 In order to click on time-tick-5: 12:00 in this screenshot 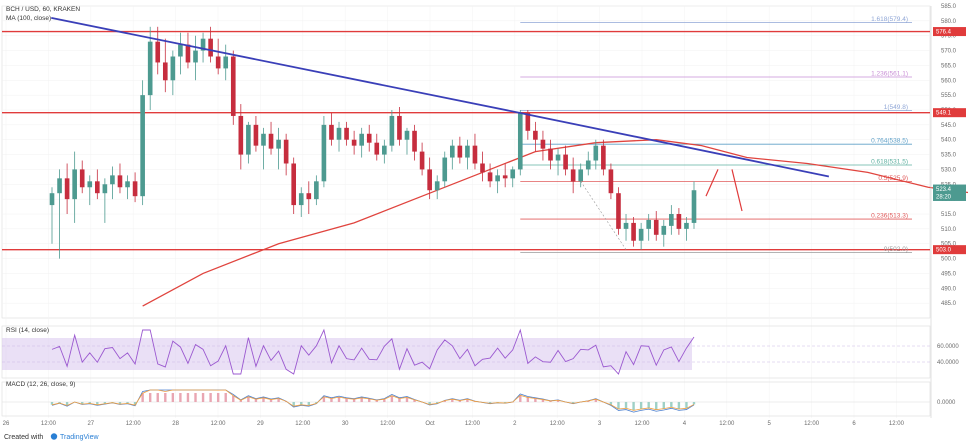, I will do `click(218, 424)`.